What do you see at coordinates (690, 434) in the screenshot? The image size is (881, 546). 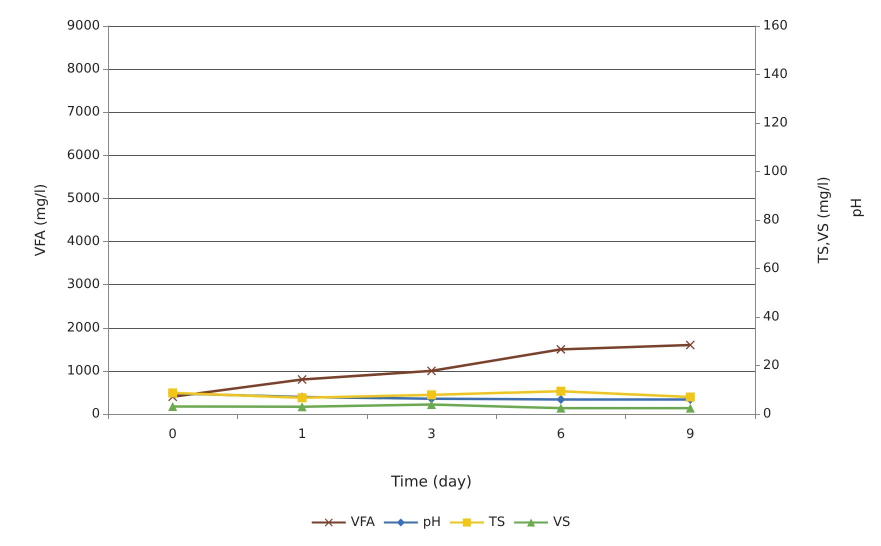 I see `x-tick-label: 9` at bounding box center [690, 434].